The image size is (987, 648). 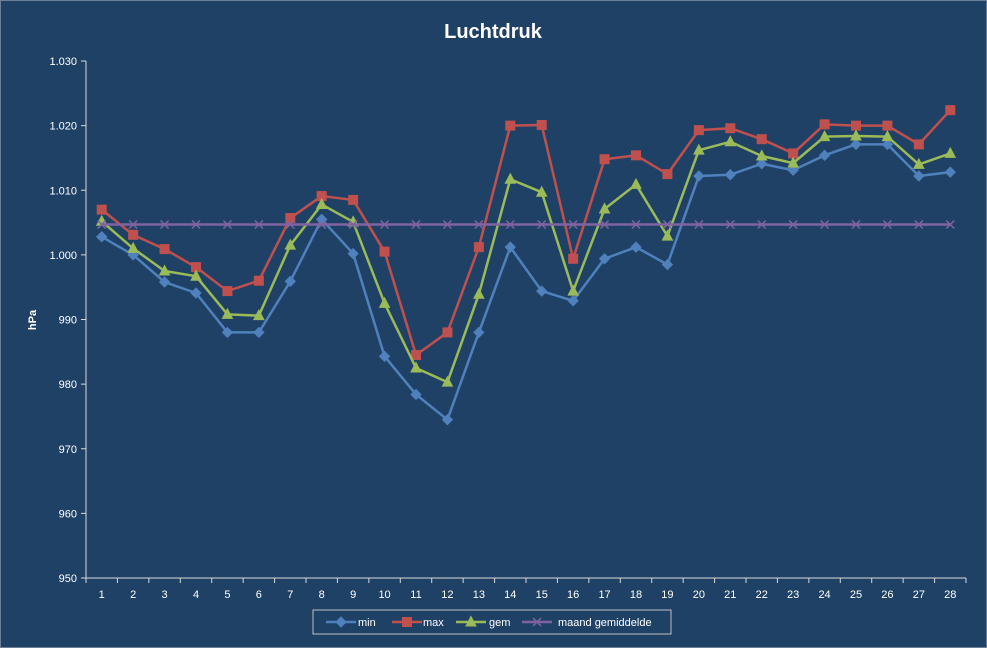 I want to click on x-tick-label: 3, so click(x=165, y=595).